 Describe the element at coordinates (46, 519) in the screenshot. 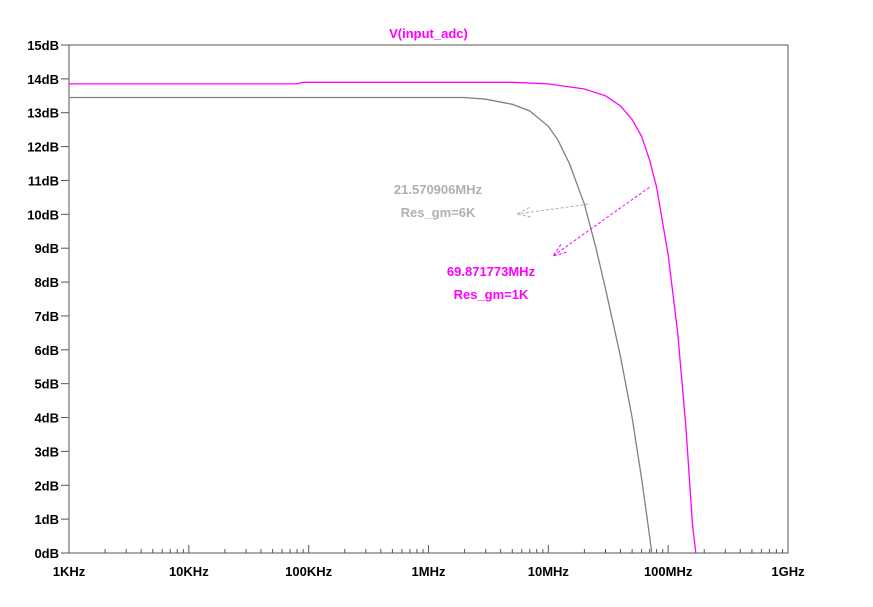

I see `y-tick-label: 1dB` at that location.